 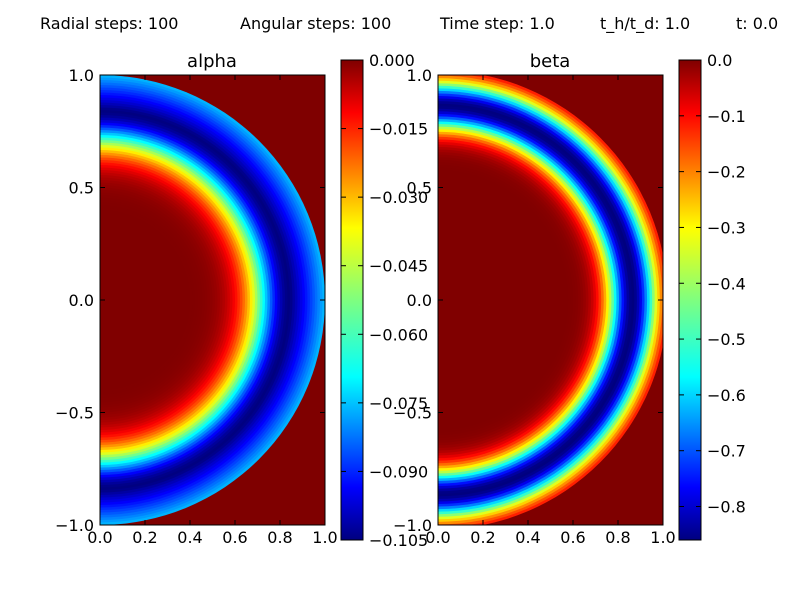 I want to click on alpha-x-tick-label: 1.0, so click(x=324, y=537).